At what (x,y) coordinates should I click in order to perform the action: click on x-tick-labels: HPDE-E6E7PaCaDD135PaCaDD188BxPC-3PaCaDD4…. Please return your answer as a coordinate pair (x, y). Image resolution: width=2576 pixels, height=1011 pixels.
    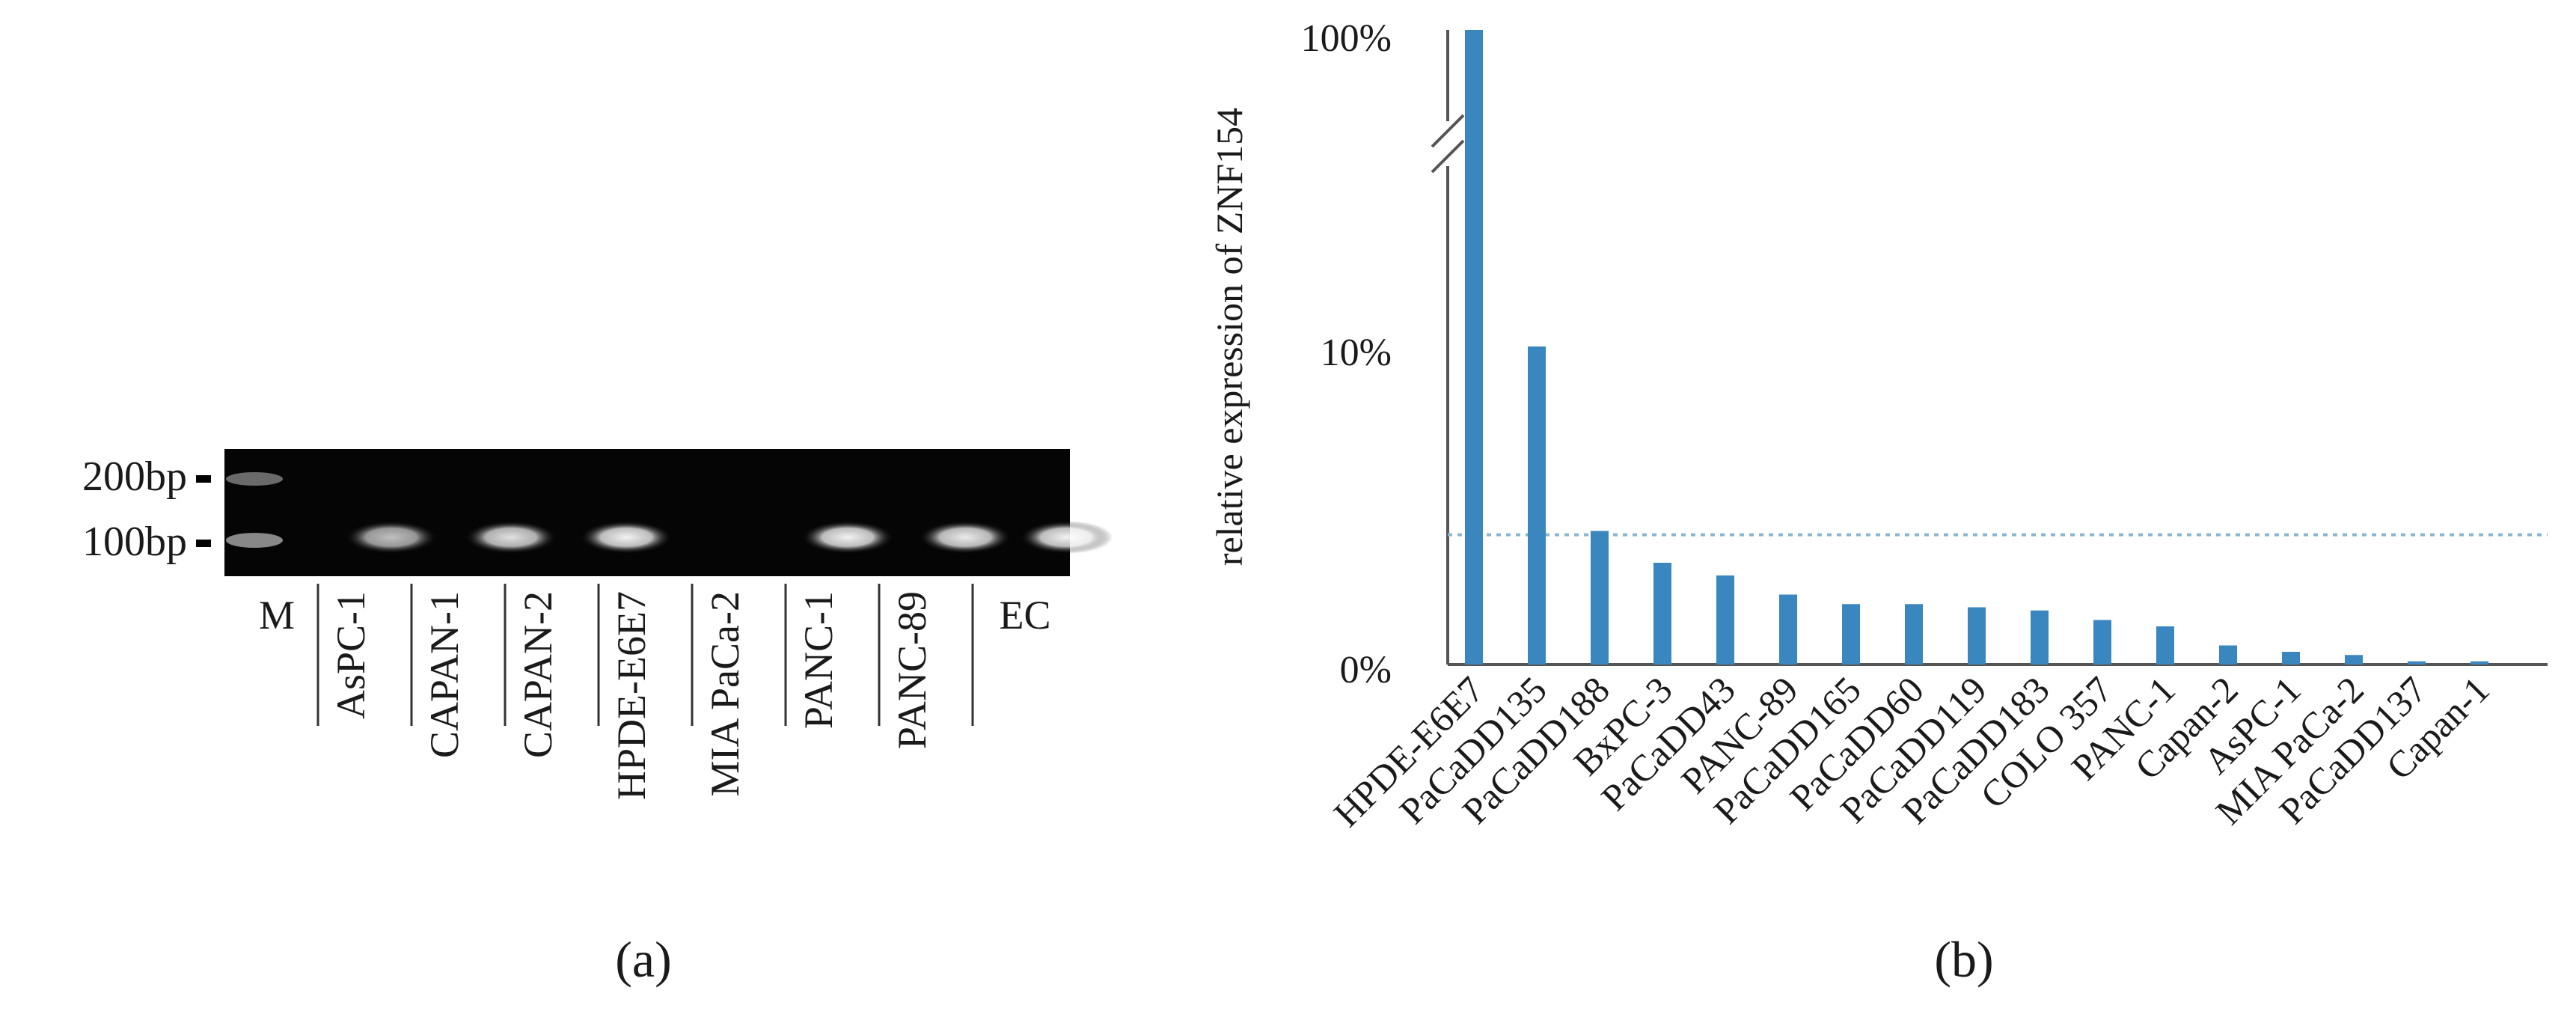
    Looking at the image, I should click on (1911, 751).